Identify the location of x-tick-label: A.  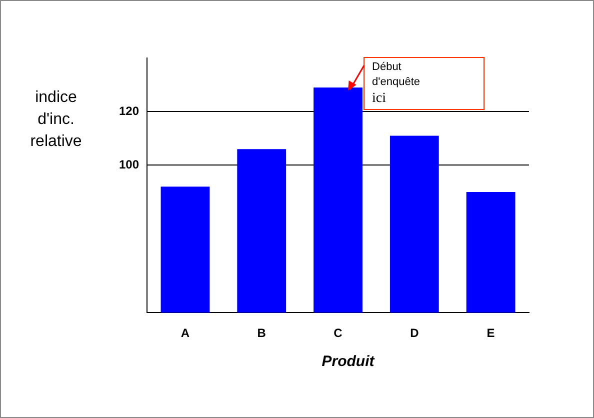
(185, 333).